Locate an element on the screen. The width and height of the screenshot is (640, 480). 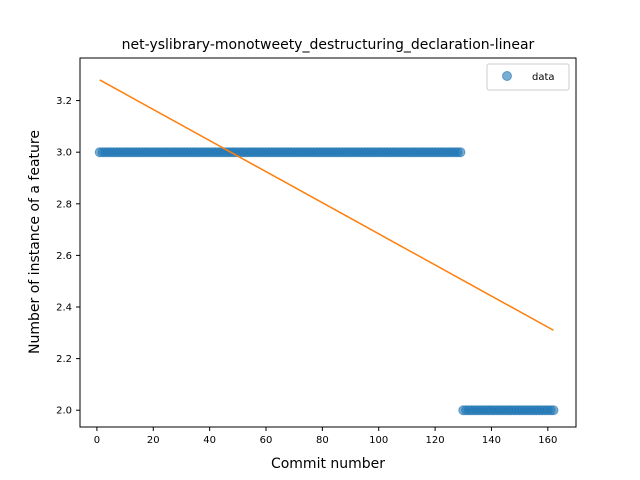
legend-marker-data is located at coordinates (507, 76).